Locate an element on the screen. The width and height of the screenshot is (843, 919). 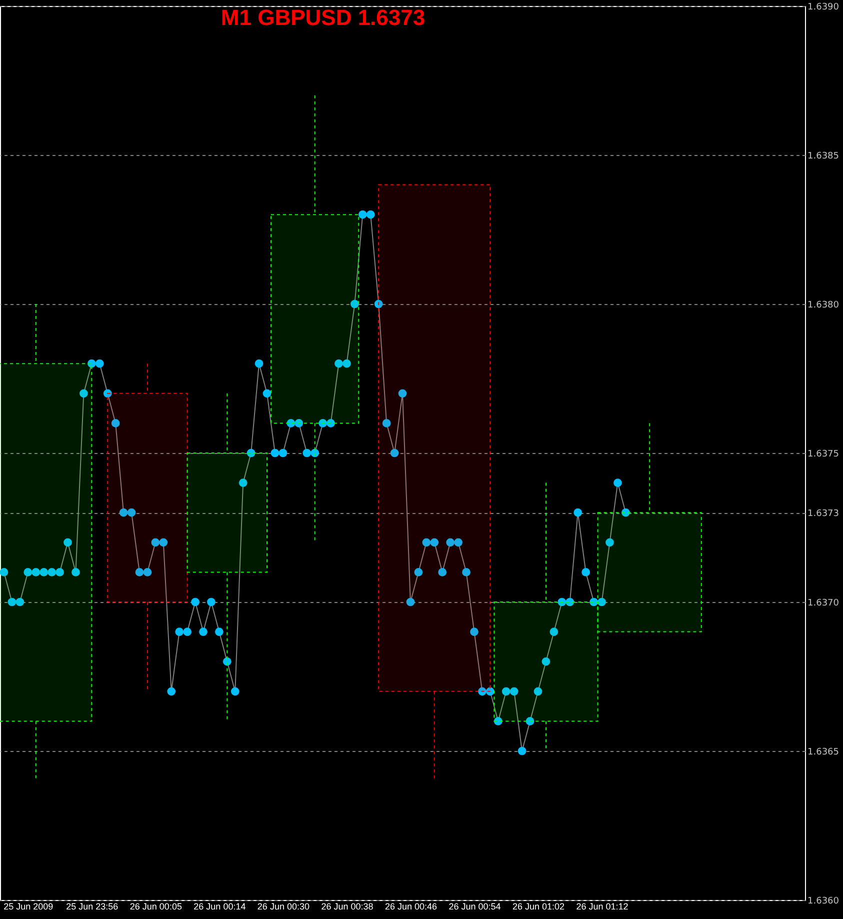
x-tick-label: 26 Jun 00:14 is located at coordinates (220, 907).